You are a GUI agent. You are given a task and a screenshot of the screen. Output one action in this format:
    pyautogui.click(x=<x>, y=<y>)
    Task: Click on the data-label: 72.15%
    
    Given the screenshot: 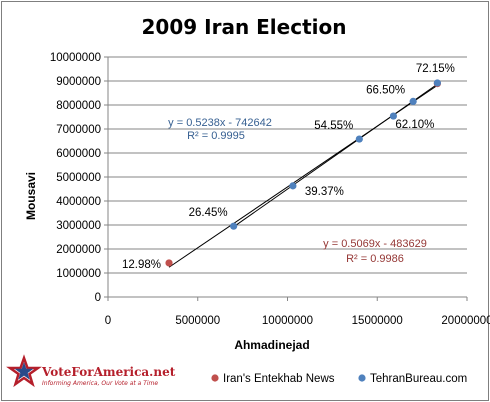 What is the action you would take?
    pyautogui.click(x=435, y=69)
    